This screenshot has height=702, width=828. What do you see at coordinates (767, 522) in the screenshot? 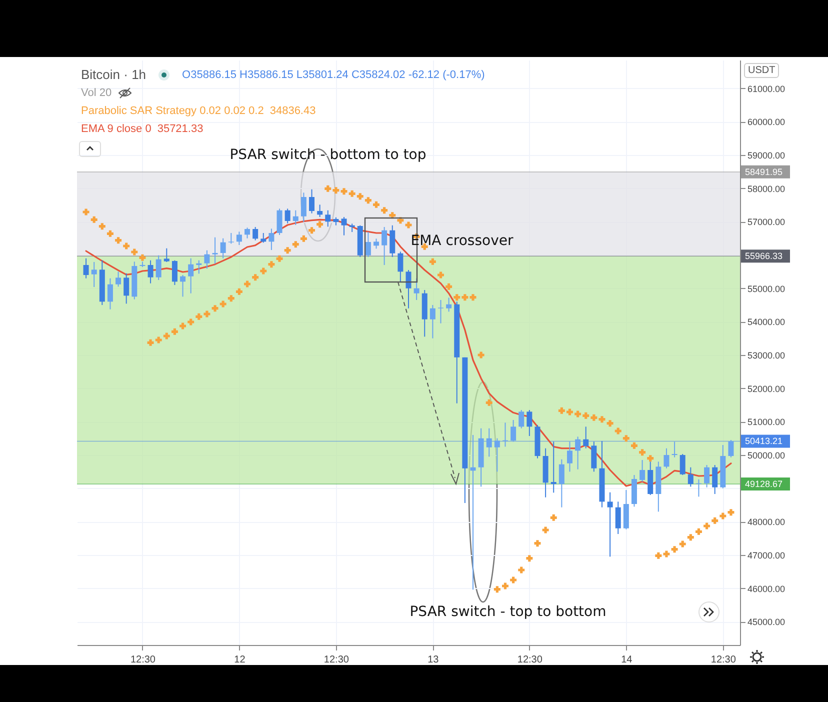
I see `y-tick-label: 48000.00` at bounding box center [767, 522].